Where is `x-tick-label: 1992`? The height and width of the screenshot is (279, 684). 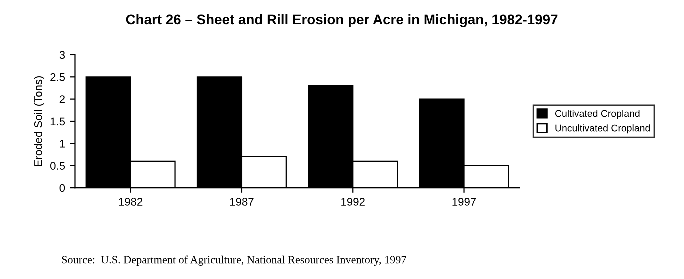 x-tick-label: 1992 is located at coordinates (353, 202).